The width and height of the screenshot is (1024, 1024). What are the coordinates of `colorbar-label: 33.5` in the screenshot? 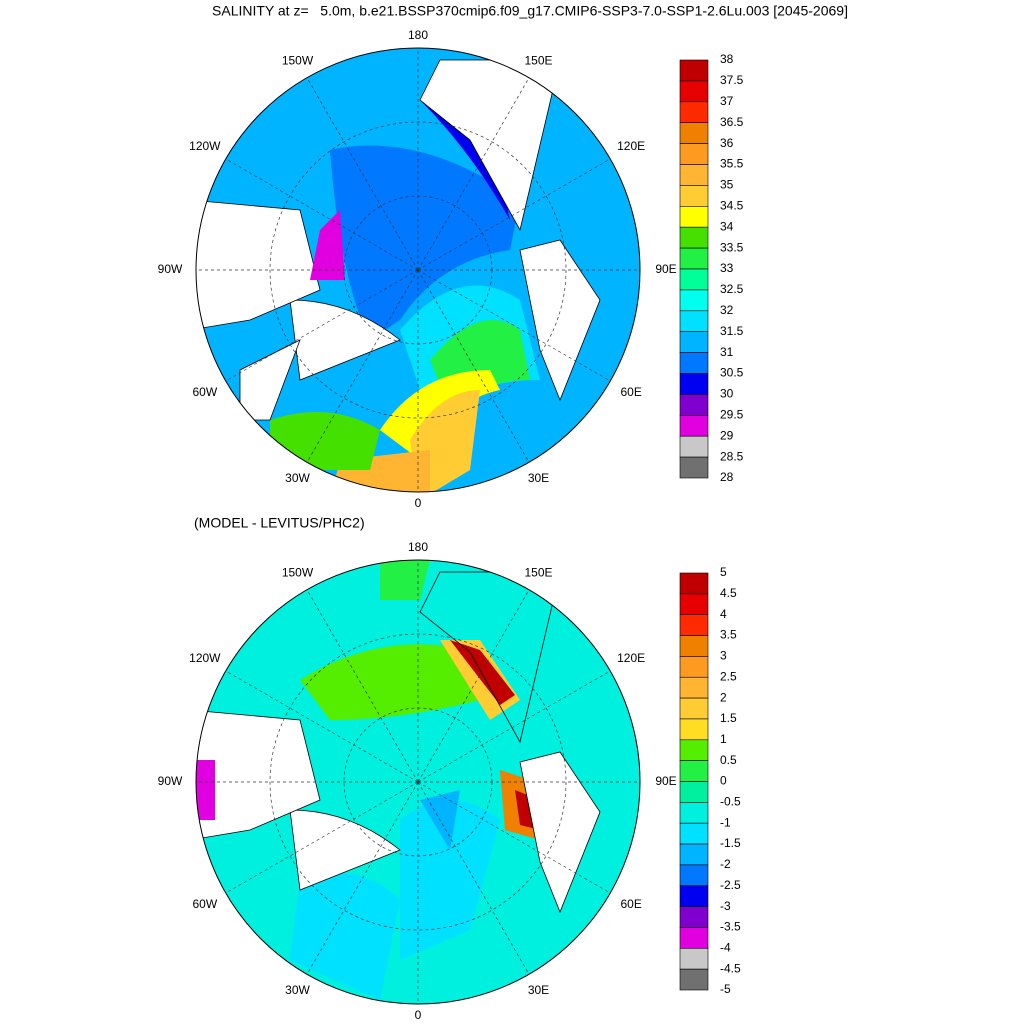 It's located at (732, 247).